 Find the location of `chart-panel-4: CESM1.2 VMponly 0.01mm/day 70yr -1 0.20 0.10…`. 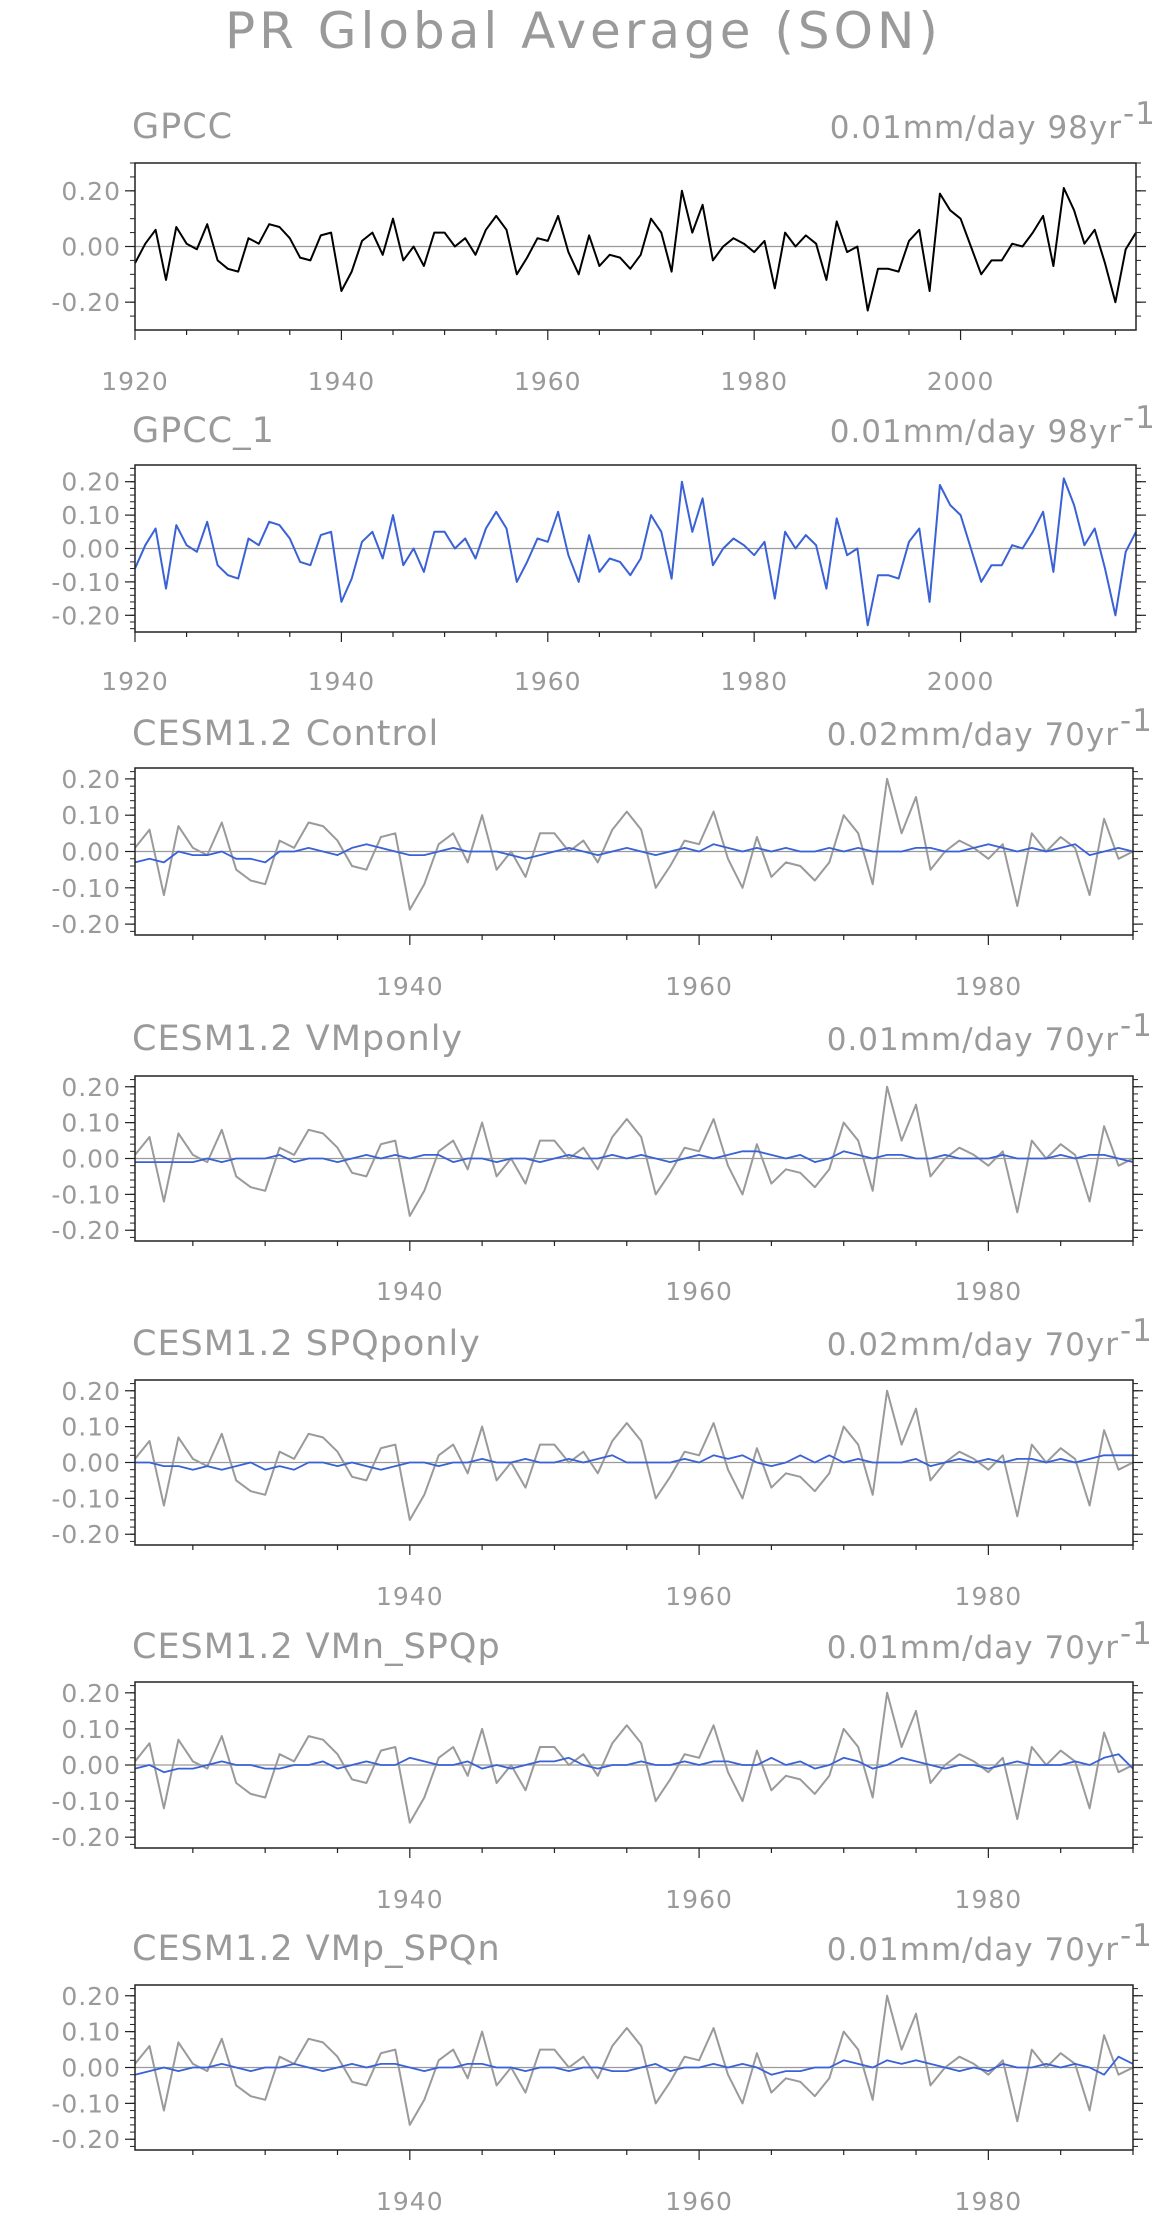

chart-panel-4: CESM1.2 VMponly 0.01mm/day 70yr -1 0.20 0.10… is located at coordinates (602, 1157).